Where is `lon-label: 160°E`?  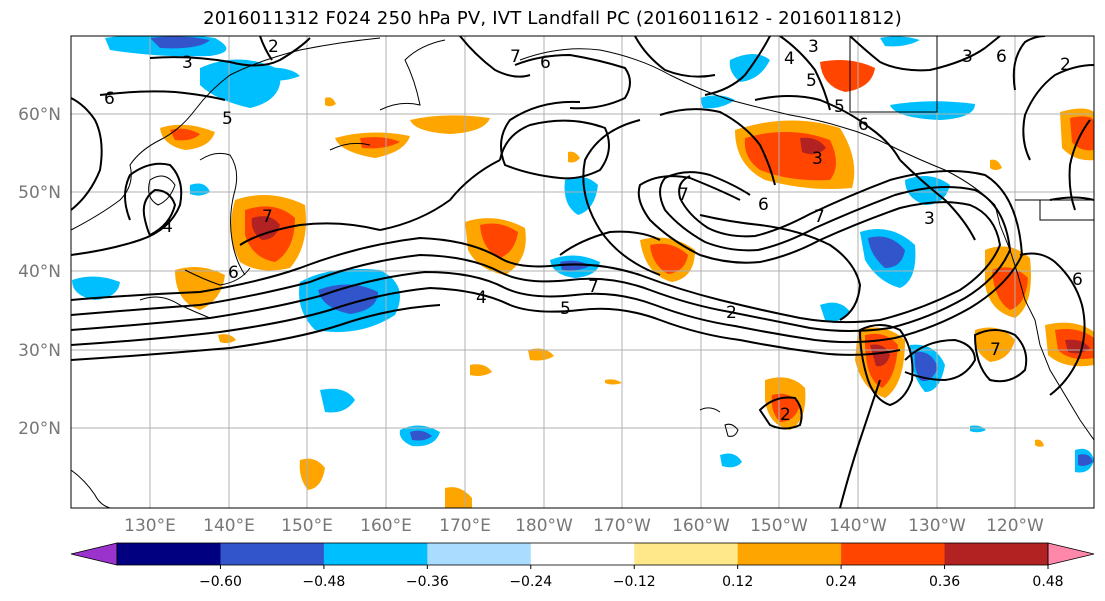 lon-label: 160°E is located at coordinates (386, 526).